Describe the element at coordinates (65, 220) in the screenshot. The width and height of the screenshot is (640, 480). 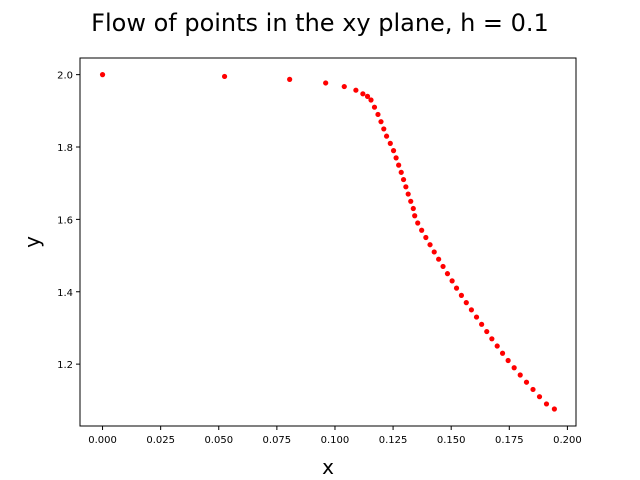
I see `y-tick-label: 1.6` at that location.